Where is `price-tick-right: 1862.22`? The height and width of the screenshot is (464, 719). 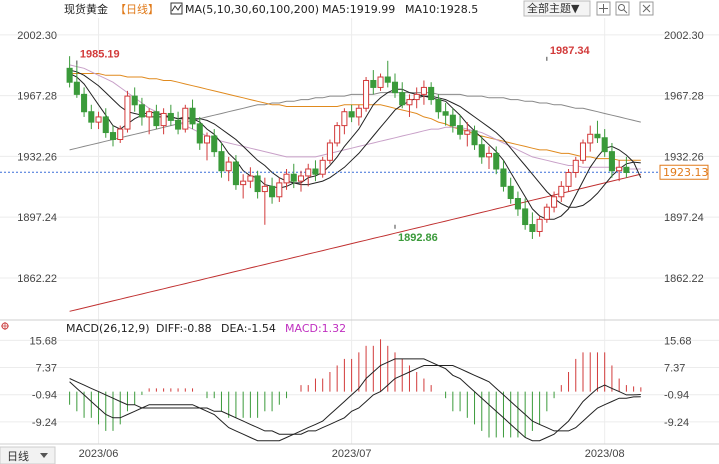
price-tick-right: 1862.22 is located at coordinates (684, 279).